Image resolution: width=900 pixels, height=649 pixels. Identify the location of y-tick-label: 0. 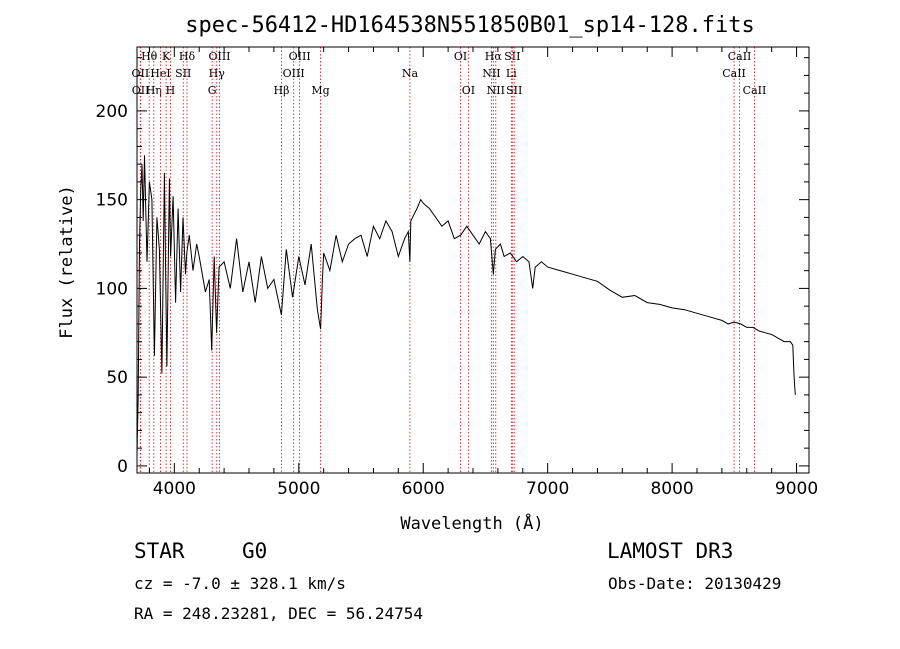
(122, 467).